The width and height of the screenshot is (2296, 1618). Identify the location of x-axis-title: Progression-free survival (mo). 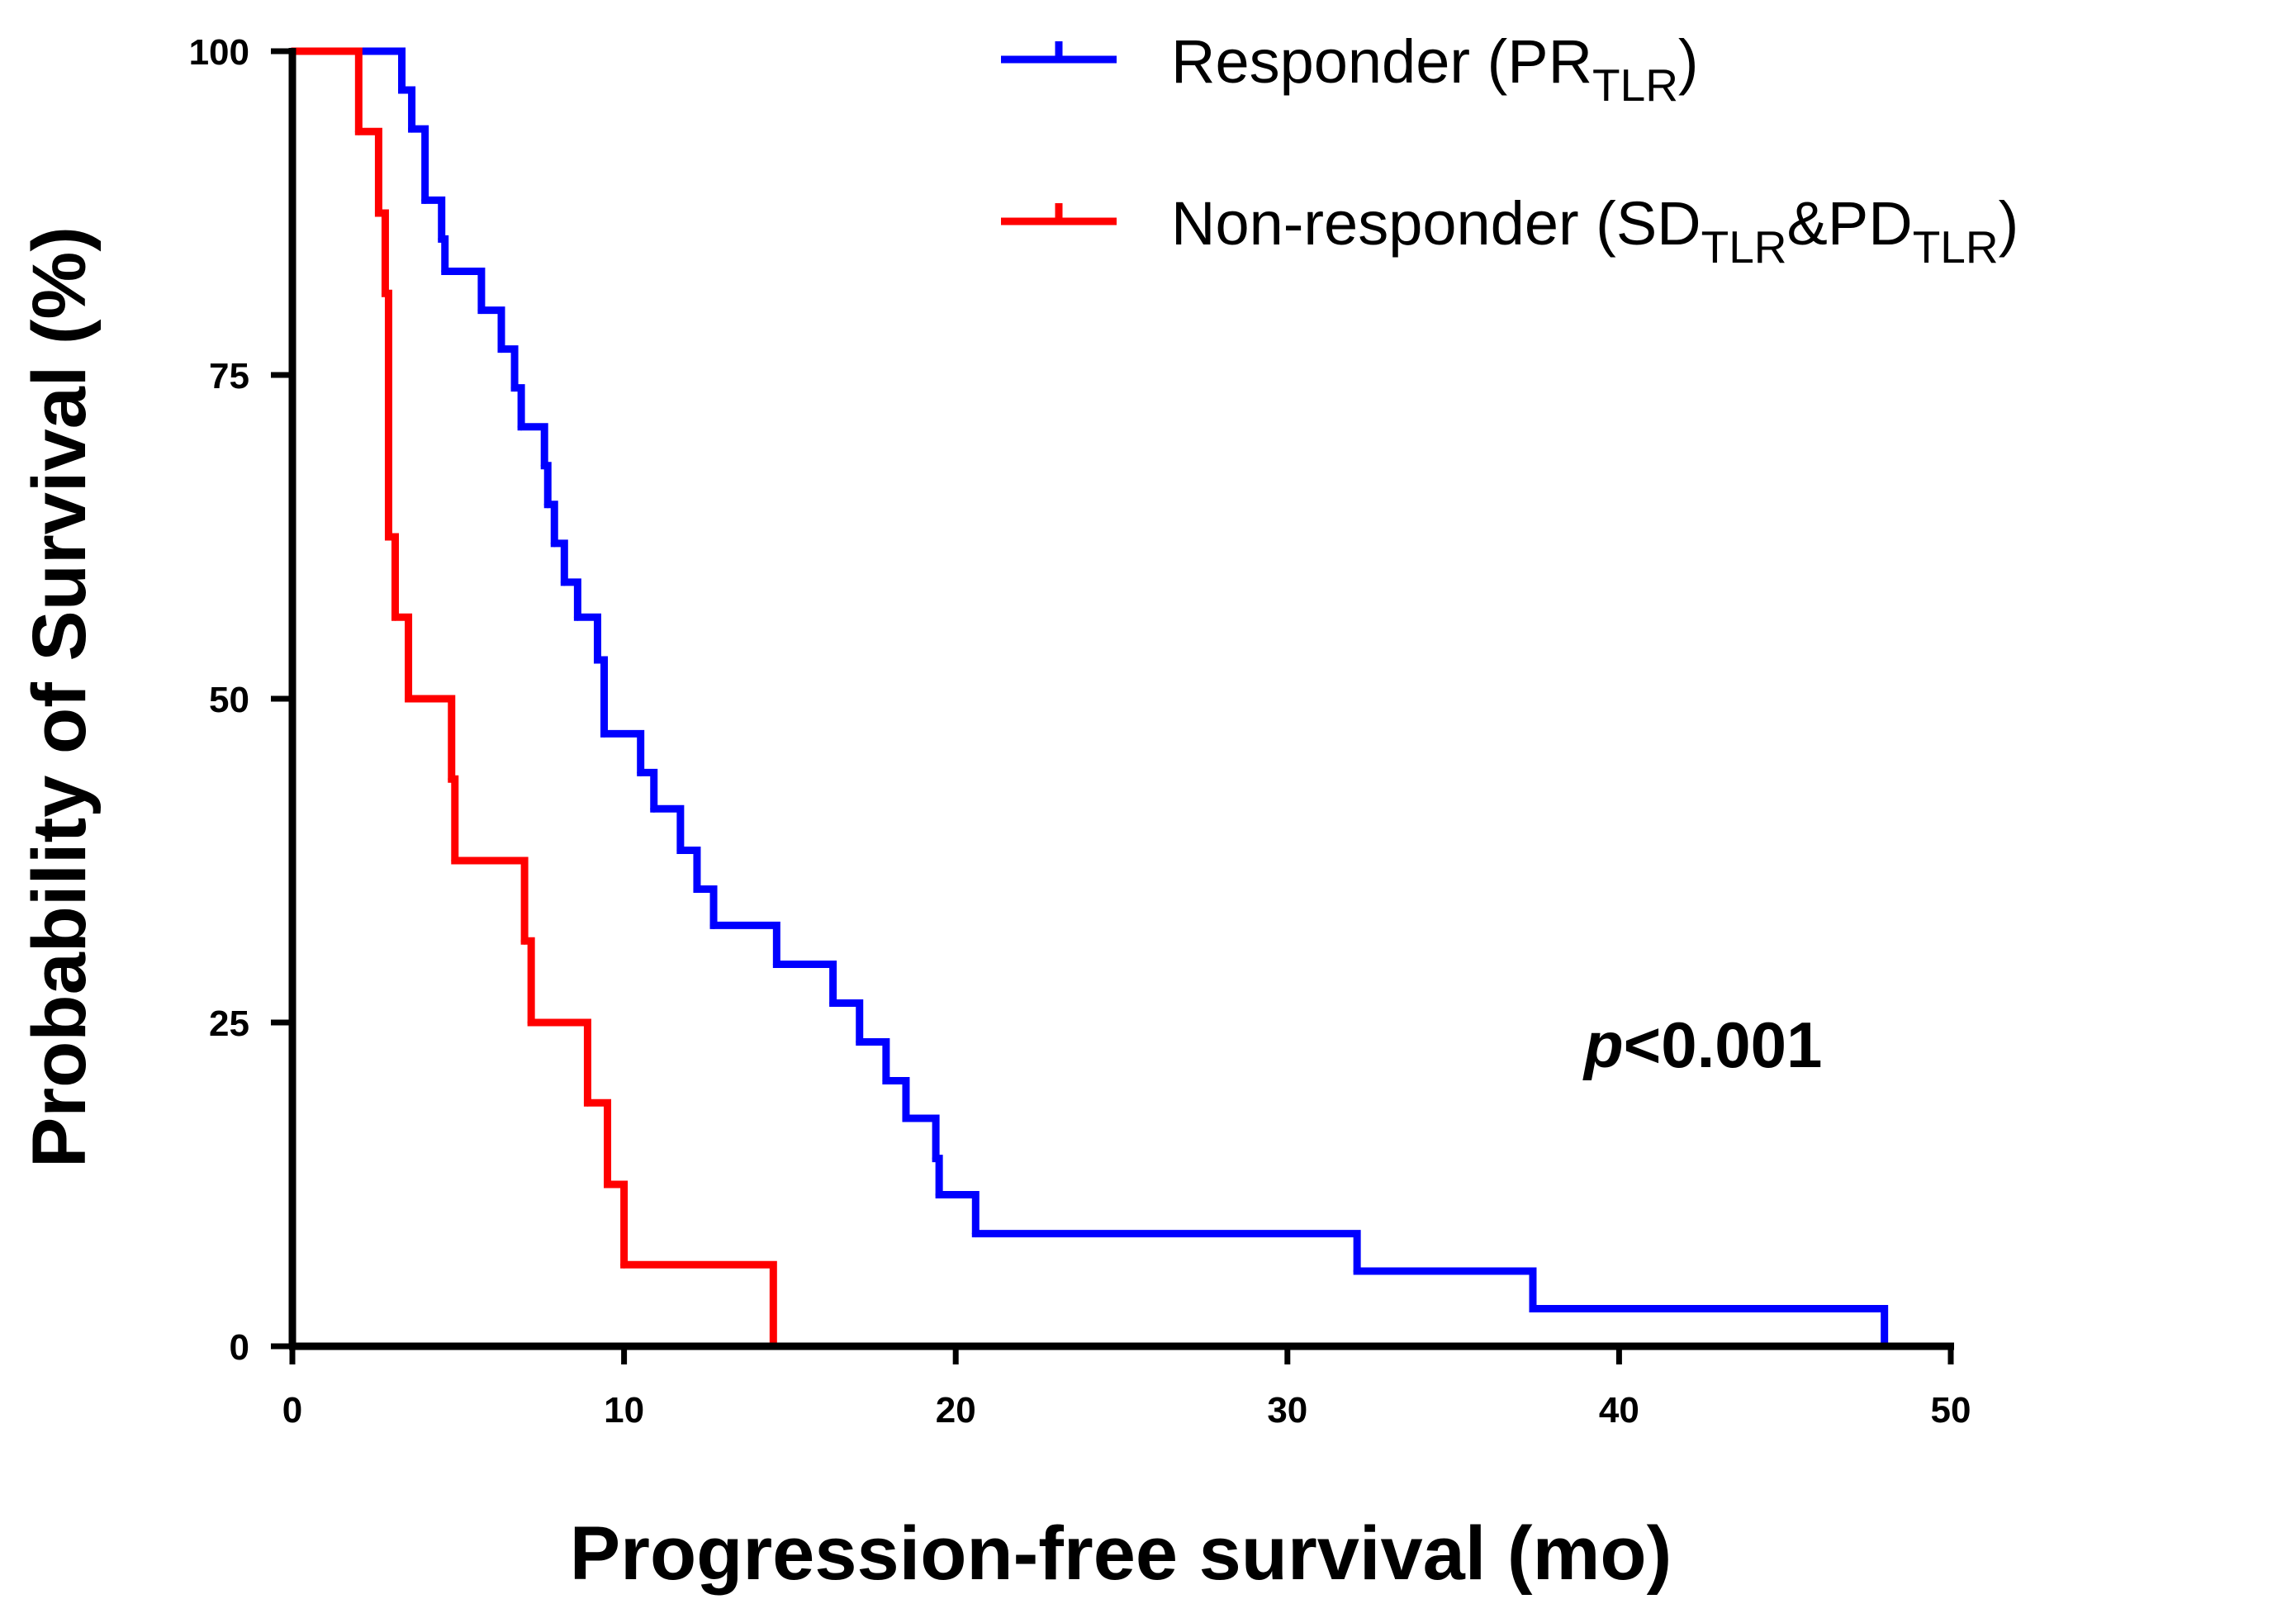
(1121, 1553).